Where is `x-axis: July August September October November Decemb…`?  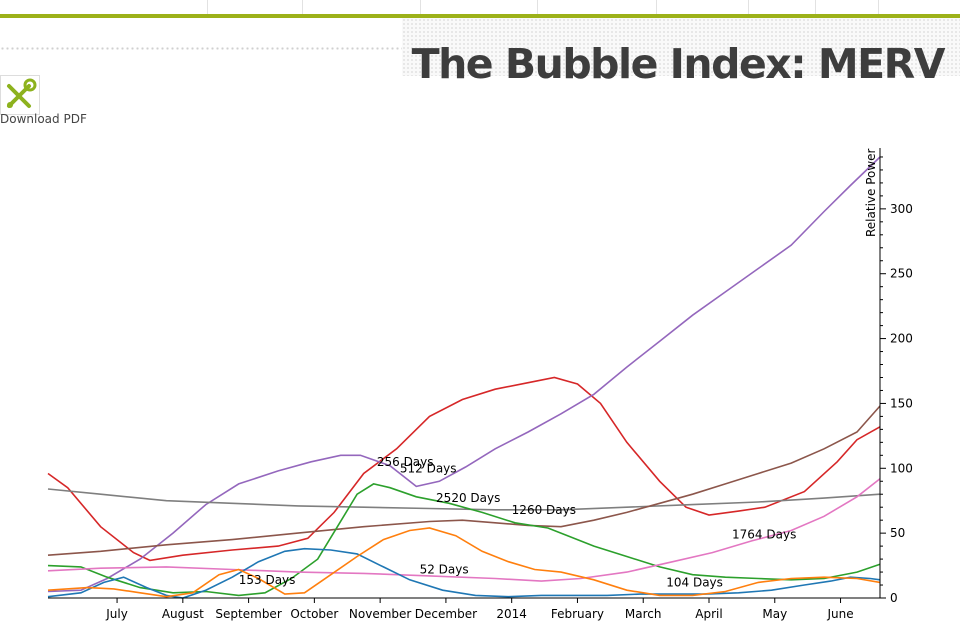 x-axis: July August September October November Decemb… is located at coordinates (464, 609).